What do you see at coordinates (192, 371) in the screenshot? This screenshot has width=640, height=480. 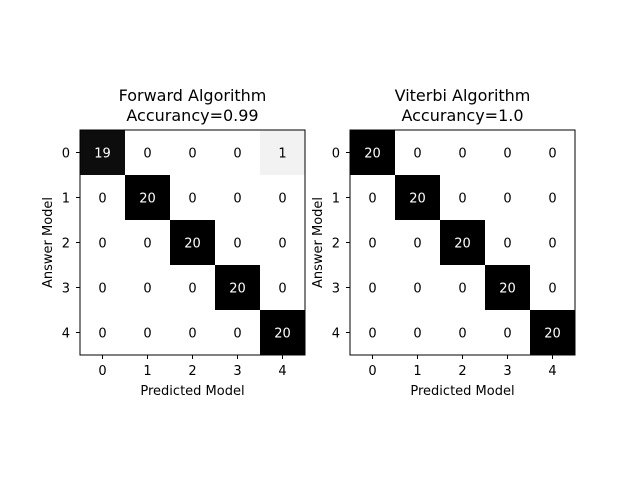 I see `x-tick-label: 2` at bounding box center [192, 371].